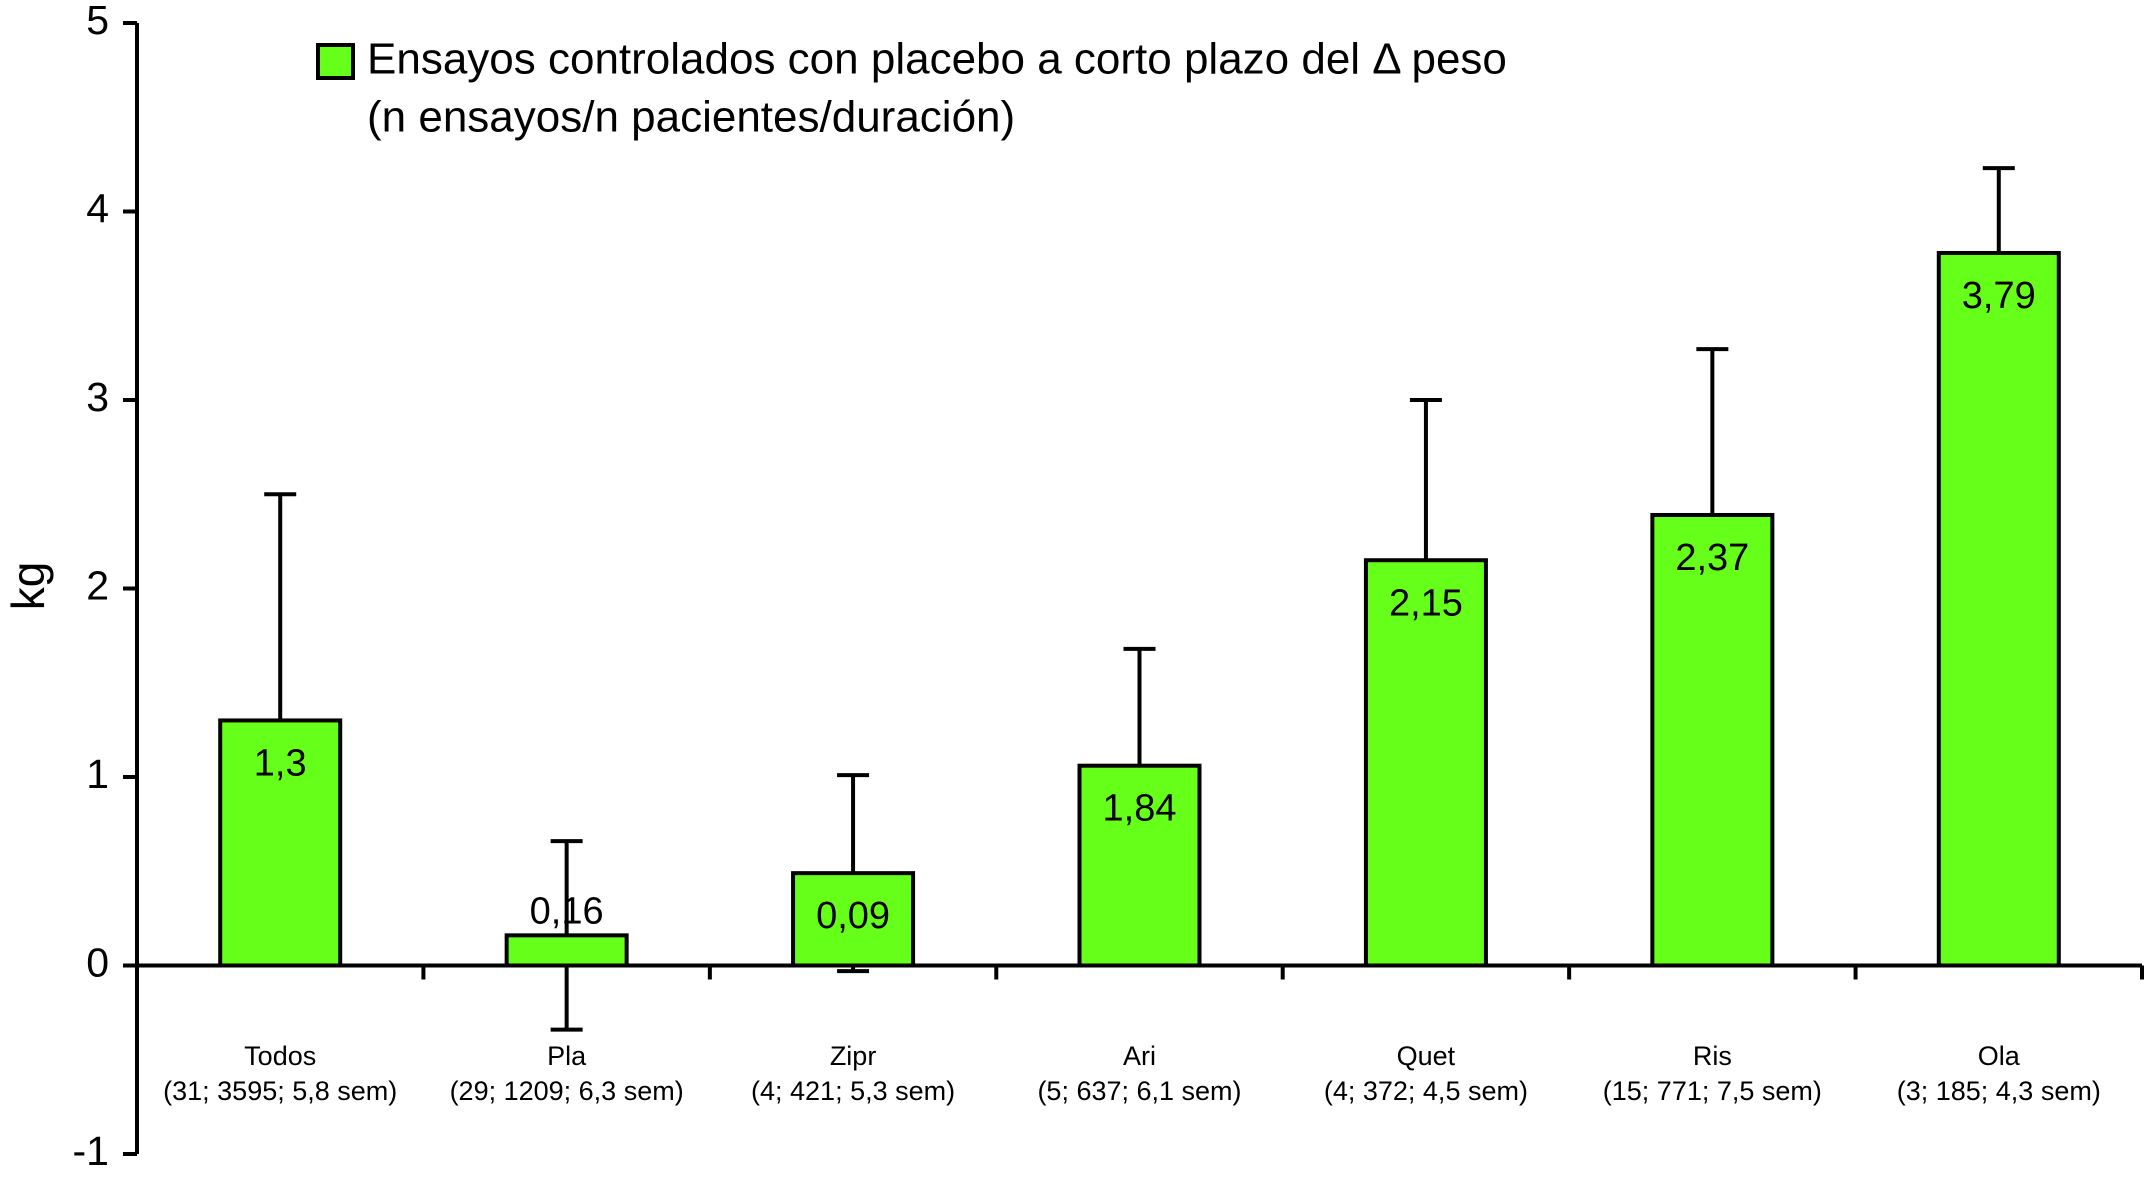  I want to click on x-tick-label: Pla, so click(567, 1056).